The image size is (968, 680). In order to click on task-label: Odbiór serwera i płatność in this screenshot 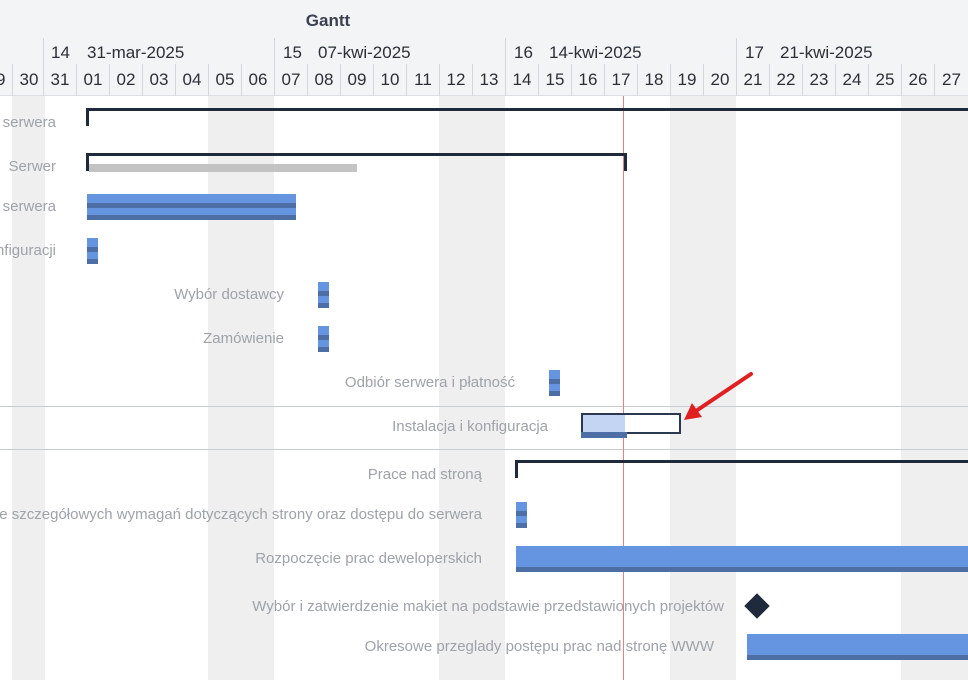, I will do `click(429, 382)`.